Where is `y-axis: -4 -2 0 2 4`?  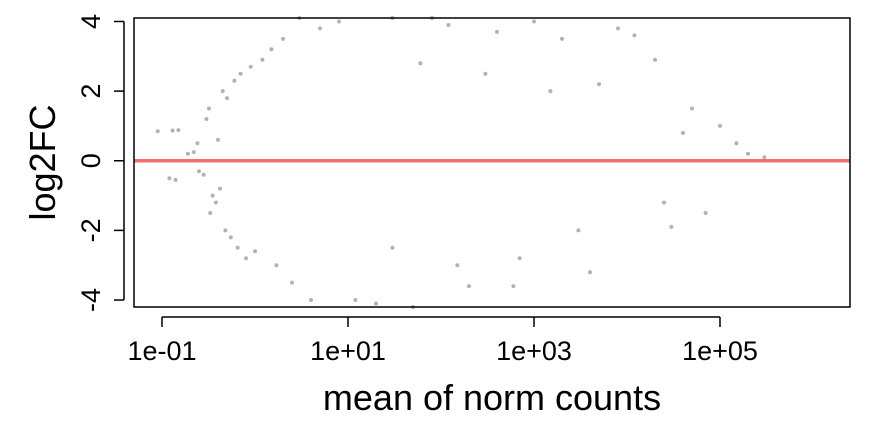
y-axis: -4 -2 0 2 4 is located at coordinates (100, 163).